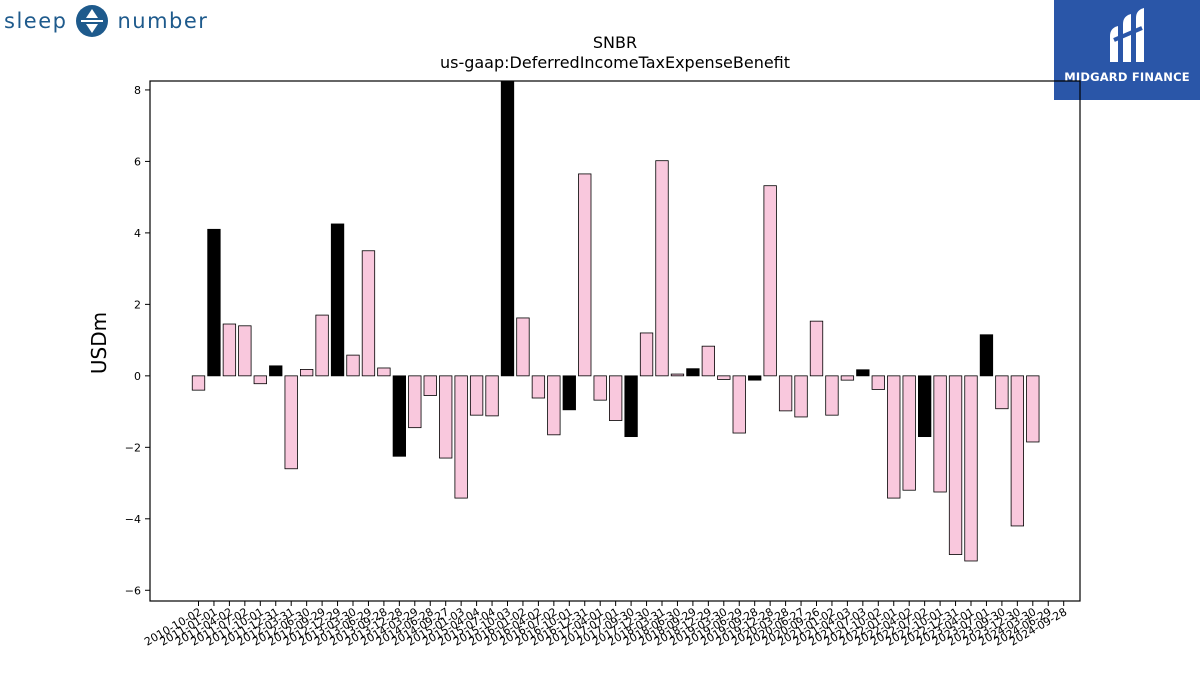  What do you see at coordinates (133, 519) in the screenshot?
I see `y-tick-label: −4` at bounding box center [133, 519].